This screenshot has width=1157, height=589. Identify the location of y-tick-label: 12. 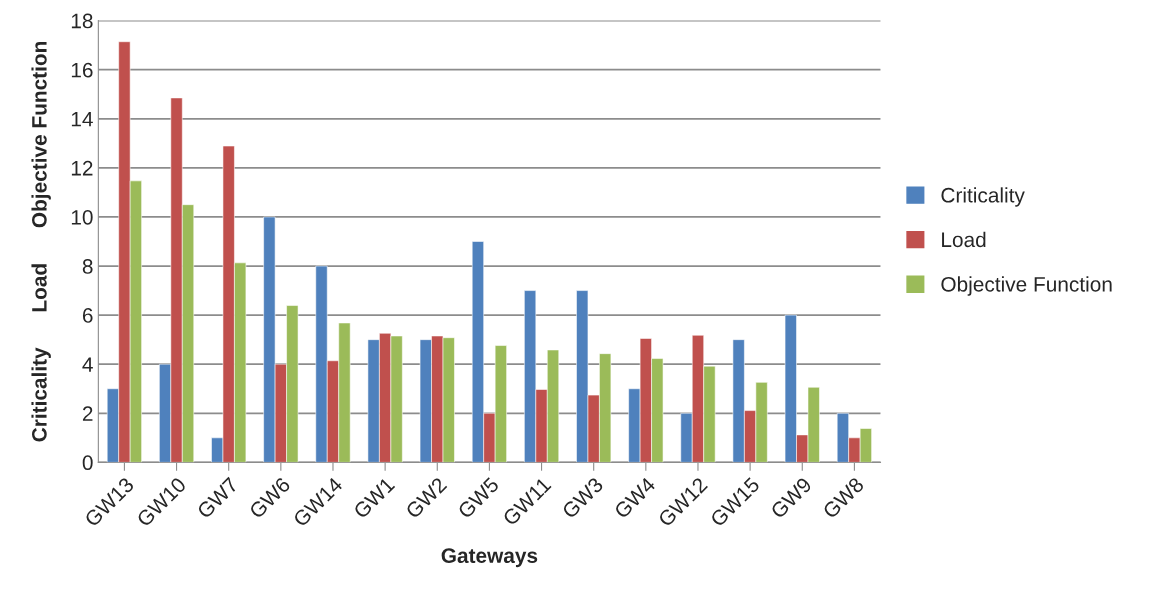
(82, 168).